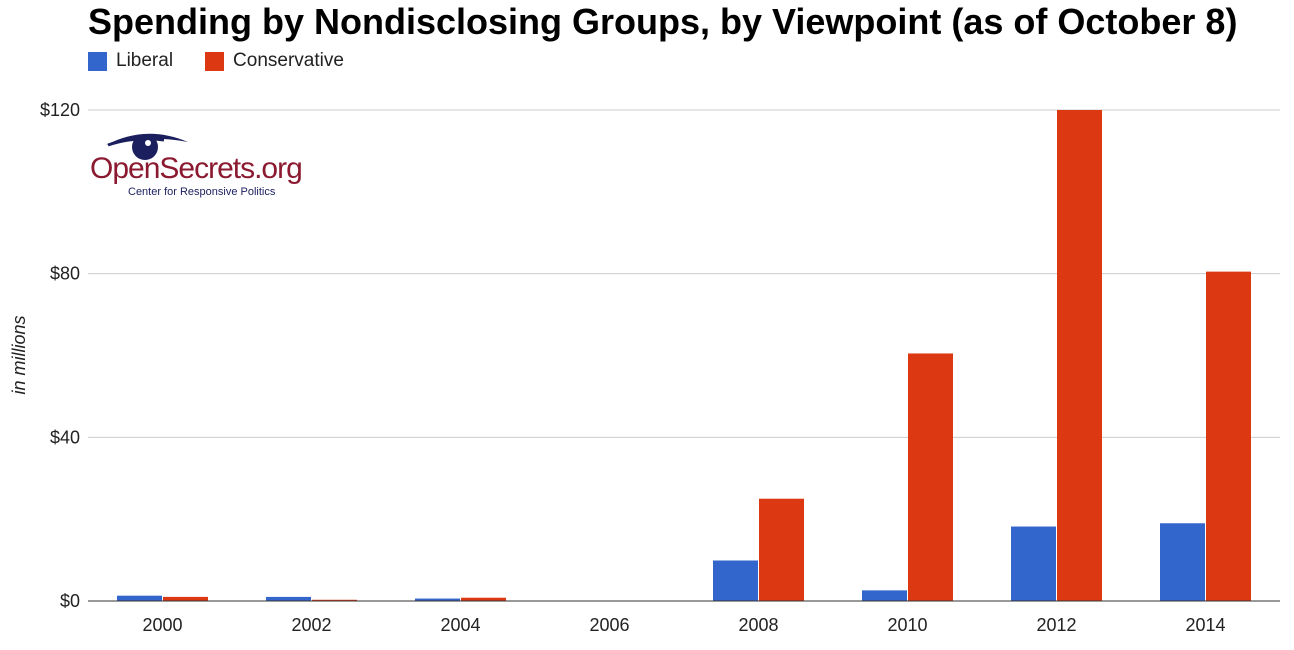 The width and height of the screenshot is (1294, 650). I want to click on legend-label-liberal: Liberal, so click(145, 60).